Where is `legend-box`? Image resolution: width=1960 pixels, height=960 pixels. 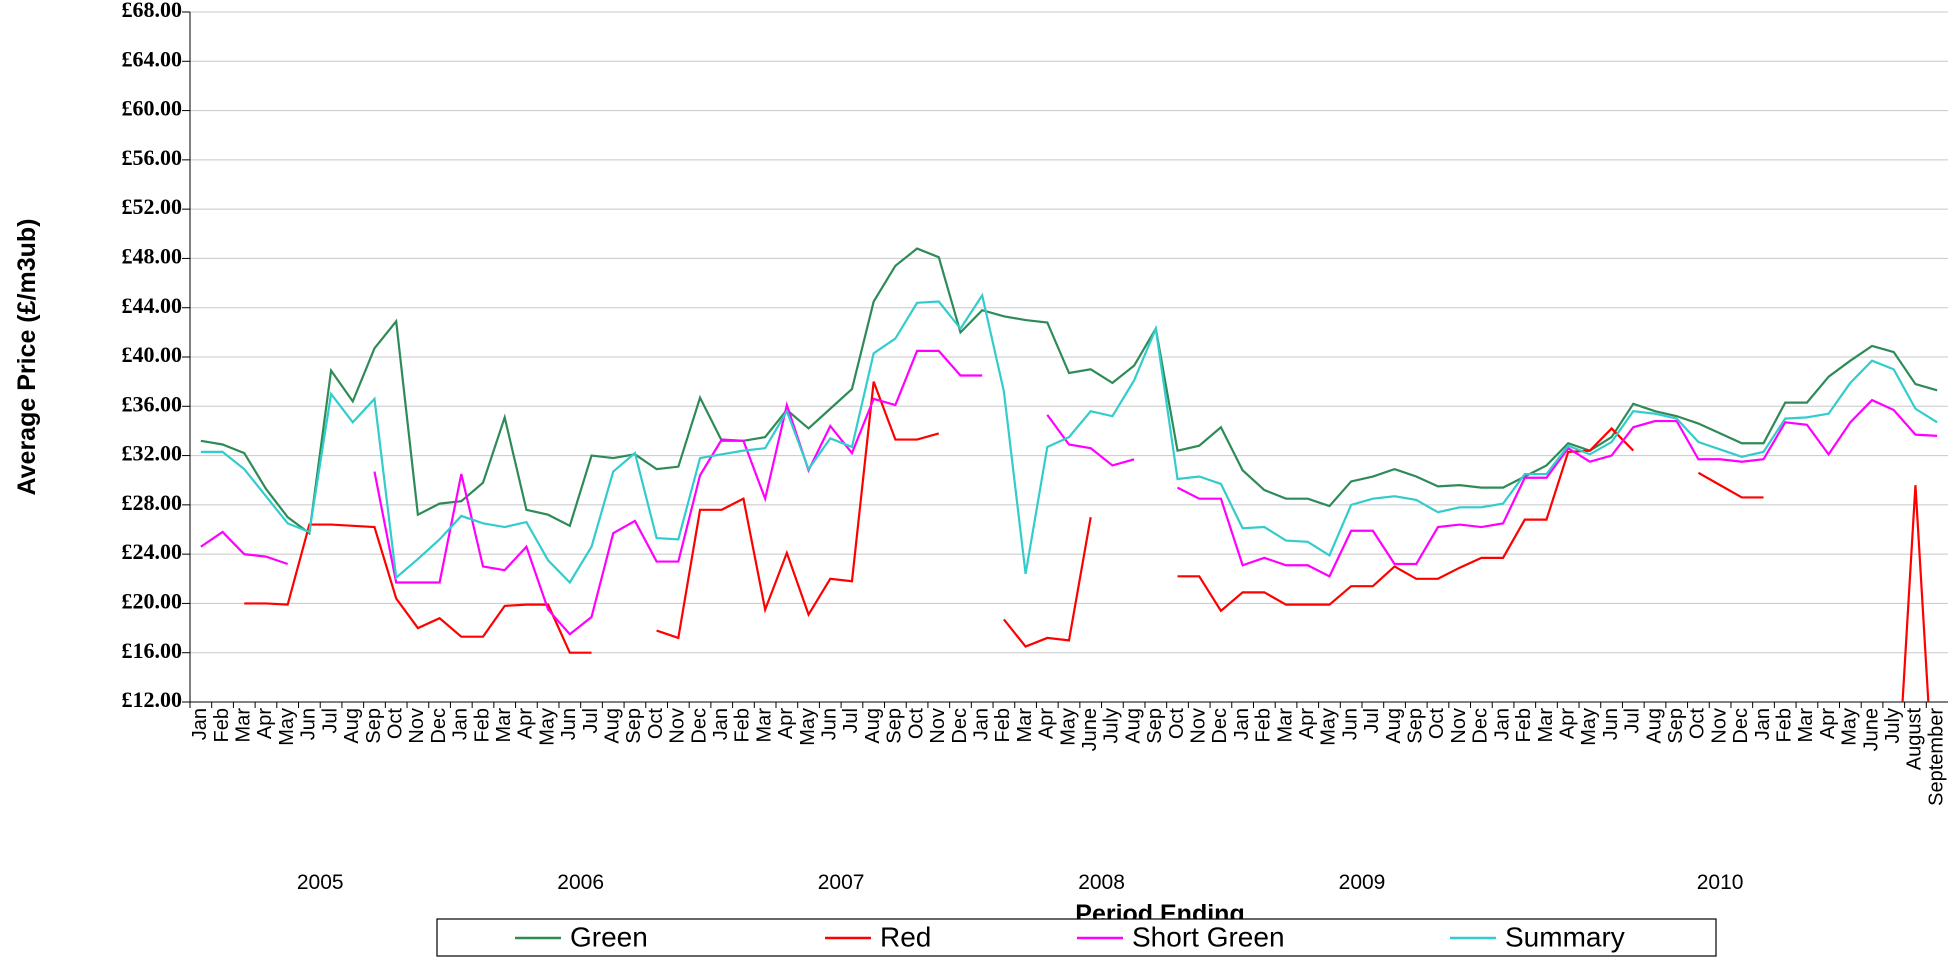 legend-box is located at coordinates (1076, 937).